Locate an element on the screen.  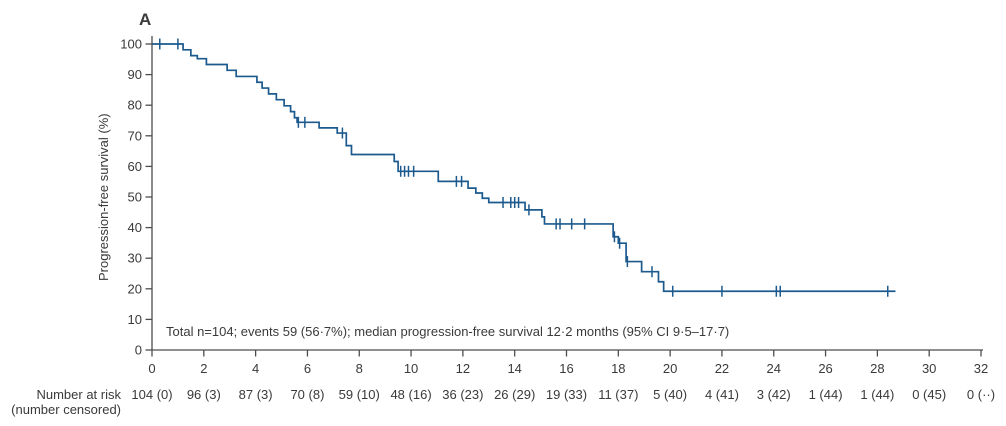
y-tick-label: 30 is located at coordinates (135, 258).